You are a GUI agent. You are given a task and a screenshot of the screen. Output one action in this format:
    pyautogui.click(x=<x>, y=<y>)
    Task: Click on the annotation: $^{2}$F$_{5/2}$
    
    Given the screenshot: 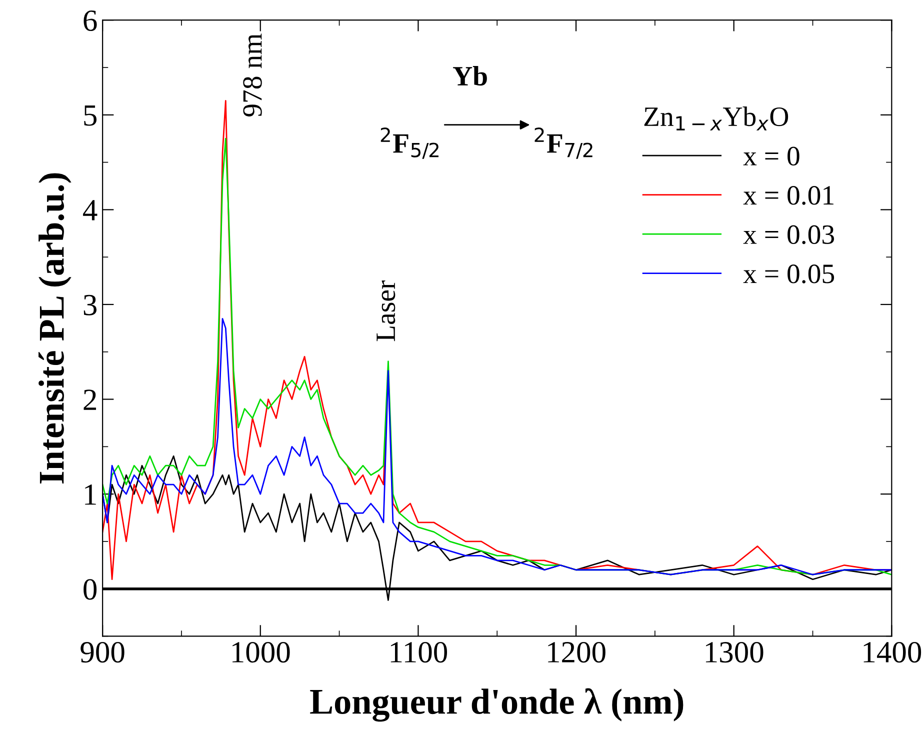 What is the action you would take?
    pyautogui.click(x=409, y=143)
    